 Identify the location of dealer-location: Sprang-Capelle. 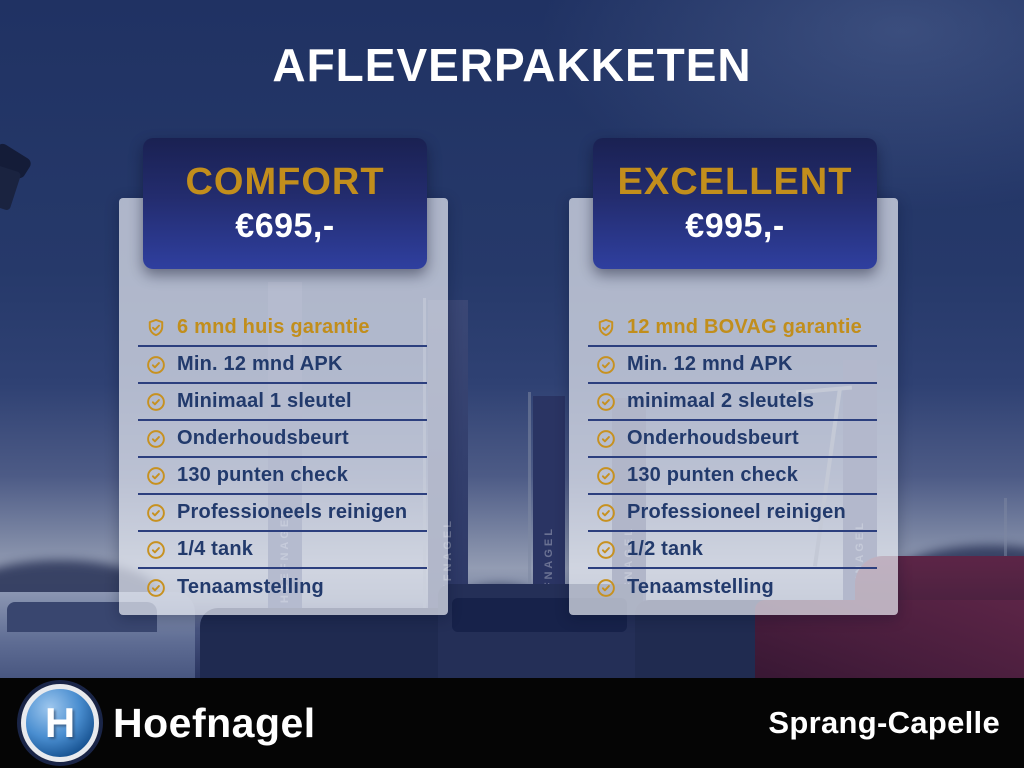
(884, 722).